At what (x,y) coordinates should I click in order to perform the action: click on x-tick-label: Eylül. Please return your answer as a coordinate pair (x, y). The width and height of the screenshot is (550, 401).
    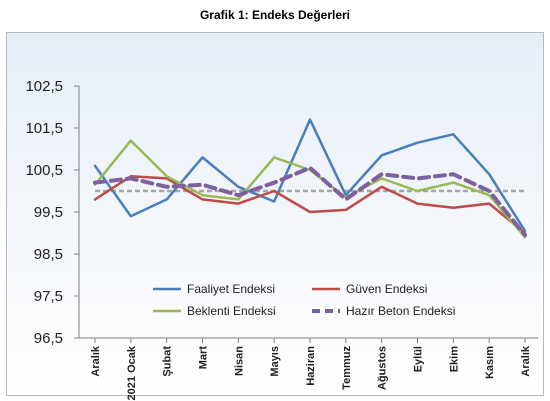
    Looking at the image, I should click on (419, 359).